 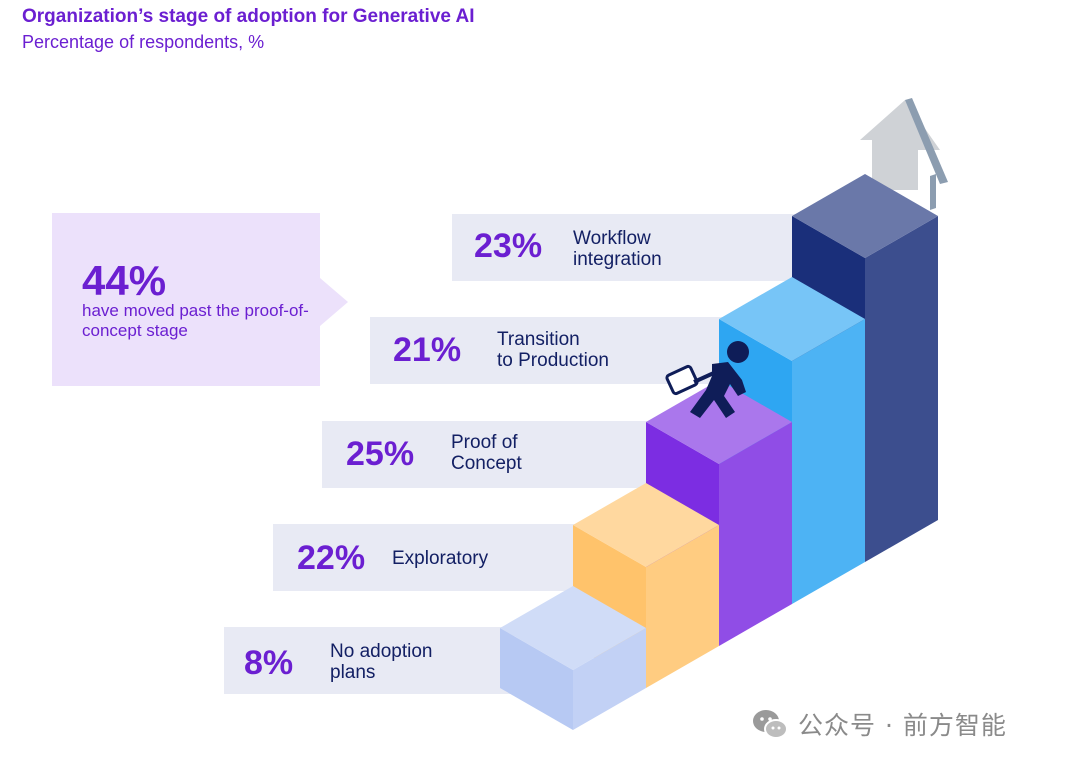 I want to click on watermark-text: 公众号 · 前方智能, so click(x=902, y=725).